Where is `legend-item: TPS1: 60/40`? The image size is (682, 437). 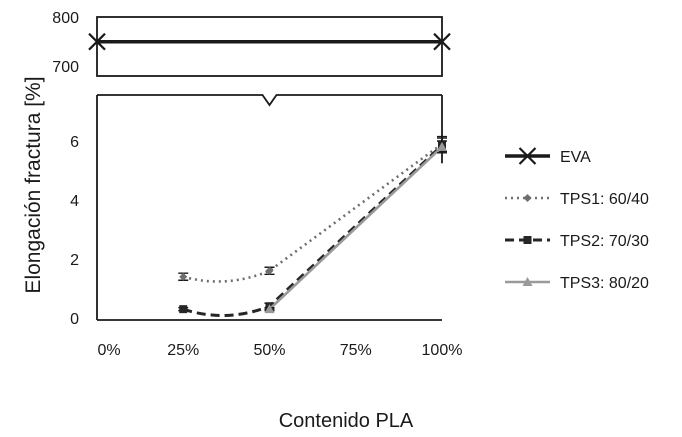
legend-item: TPS1: 60/40 is located at coordinates (577, 199).